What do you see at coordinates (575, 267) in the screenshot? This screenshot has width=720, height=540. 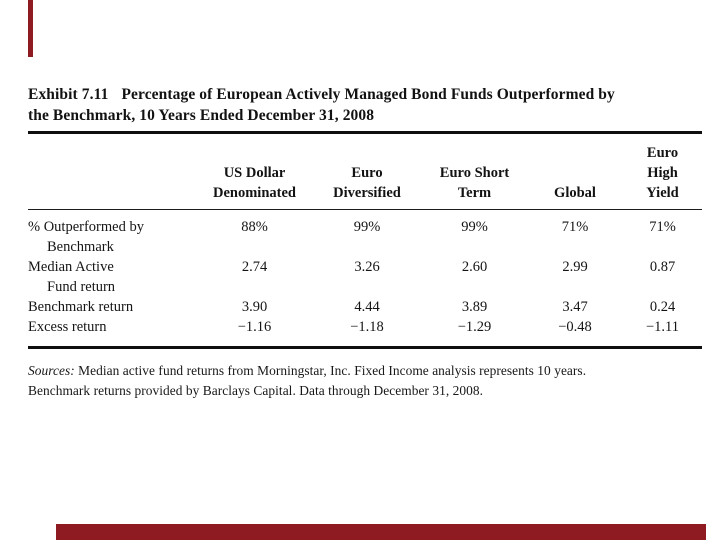 I see `cell-value: 2.99` at bounding box center [575, 267].